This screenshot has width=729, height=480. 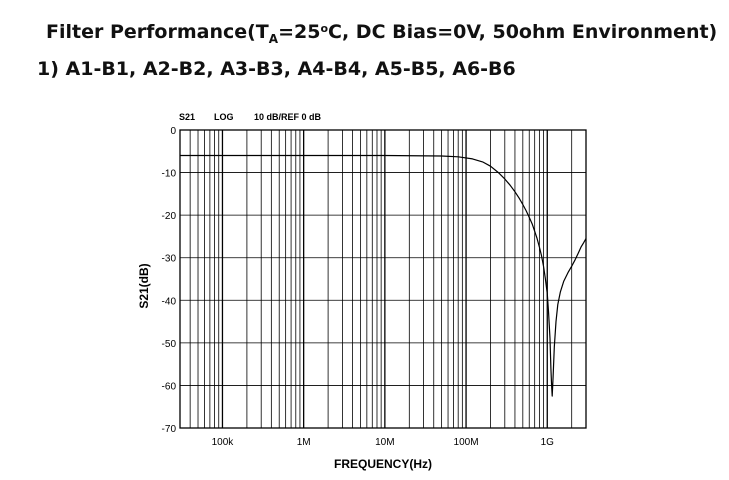 I want to click on y-tick-labels: 0 -10 -20 -30 -40 -50 -60 -70, so click(x=169, y=280).